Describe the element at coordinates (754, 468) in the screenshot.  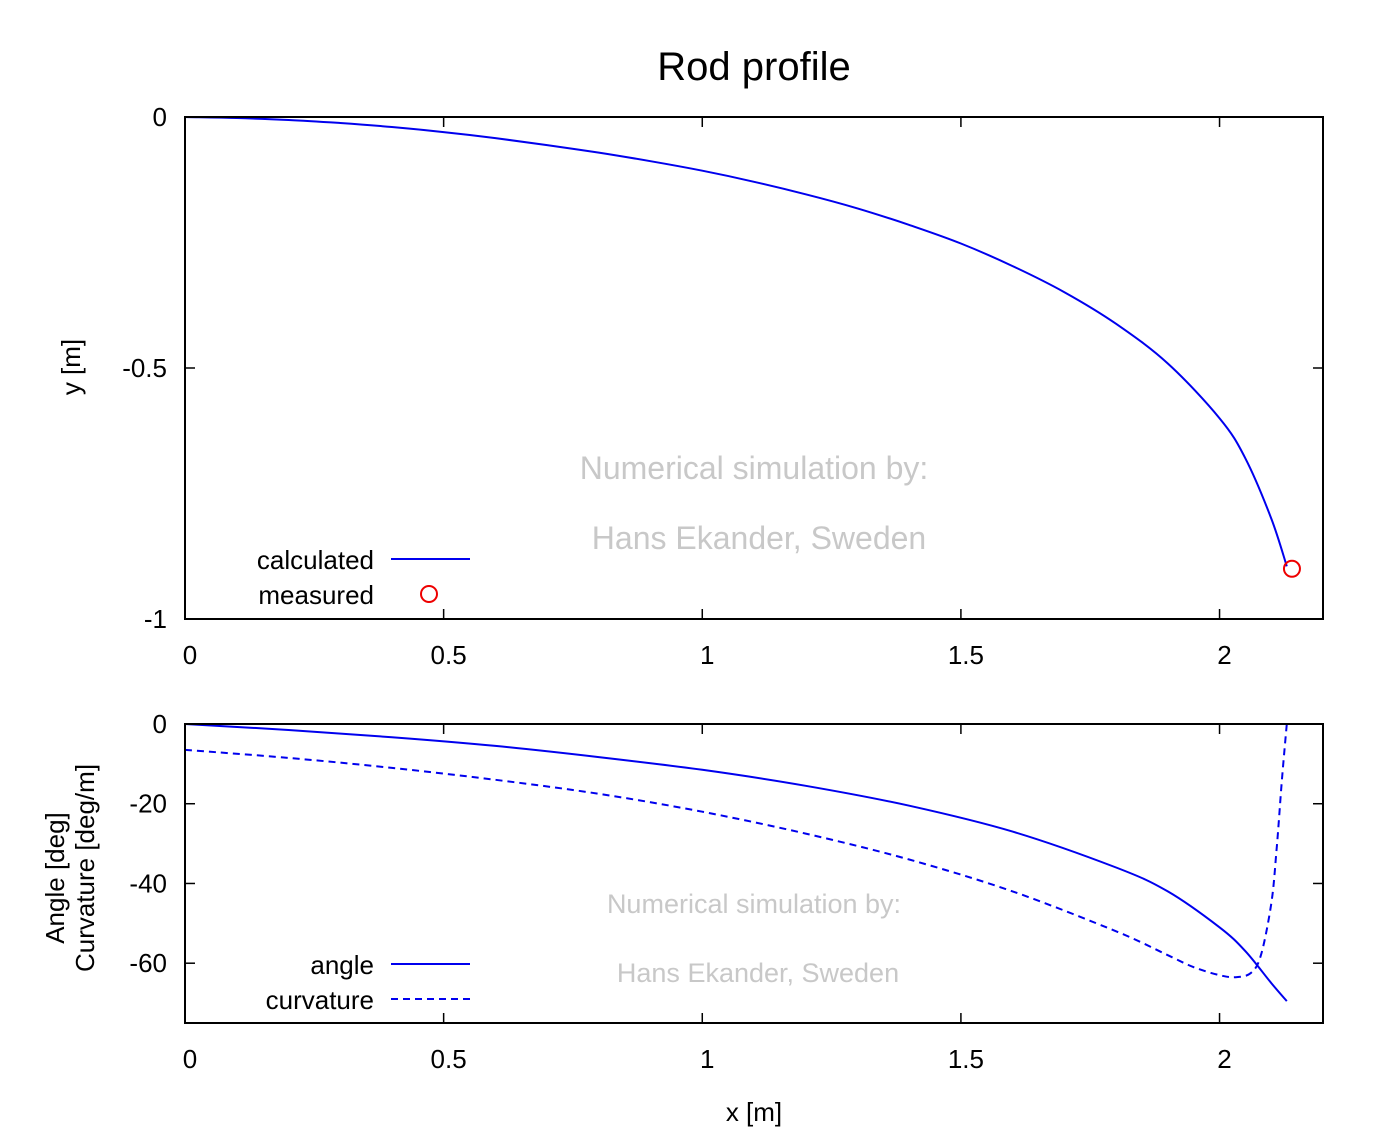
I see `top-watermark-line1: Numerical simulation by:` at that location.